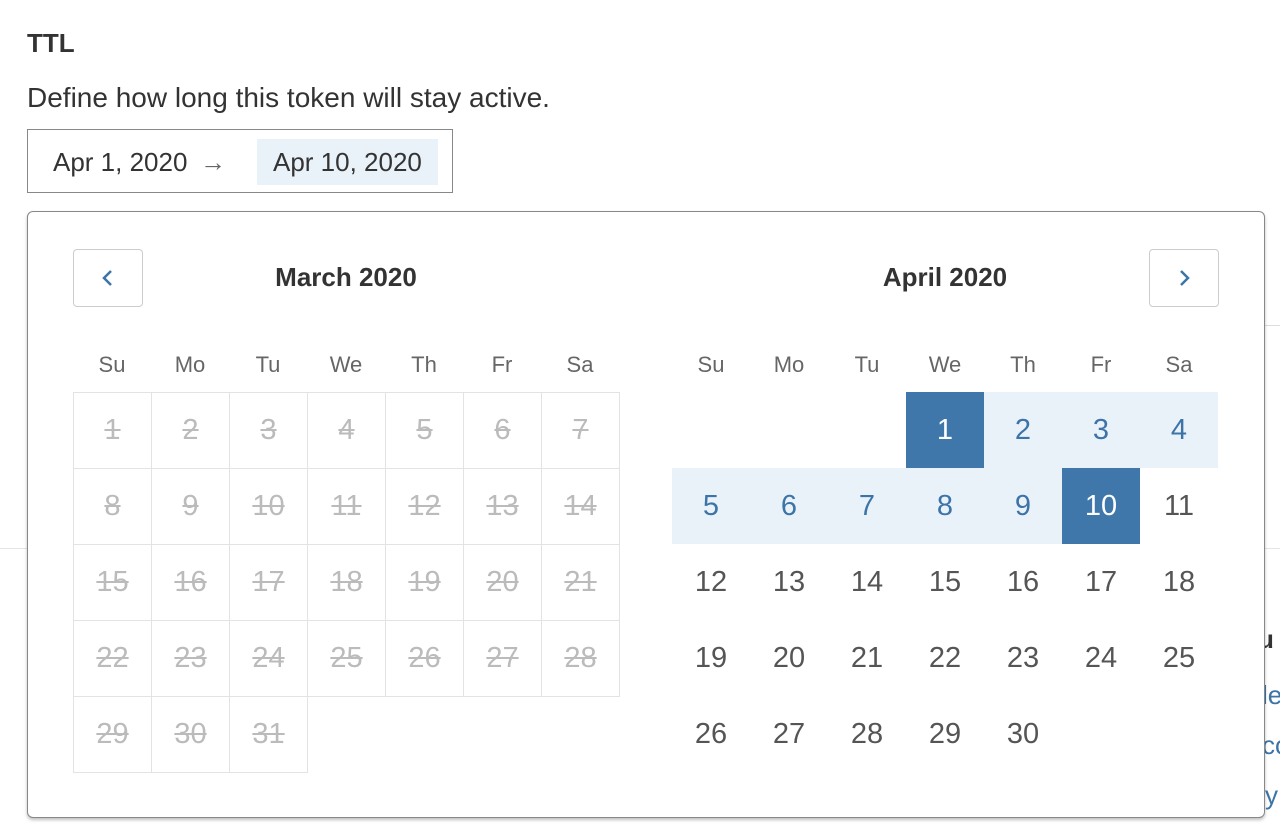 The image size is (1280, 836). I want to click on day-cell-disabled: 11, so click(346, 506).